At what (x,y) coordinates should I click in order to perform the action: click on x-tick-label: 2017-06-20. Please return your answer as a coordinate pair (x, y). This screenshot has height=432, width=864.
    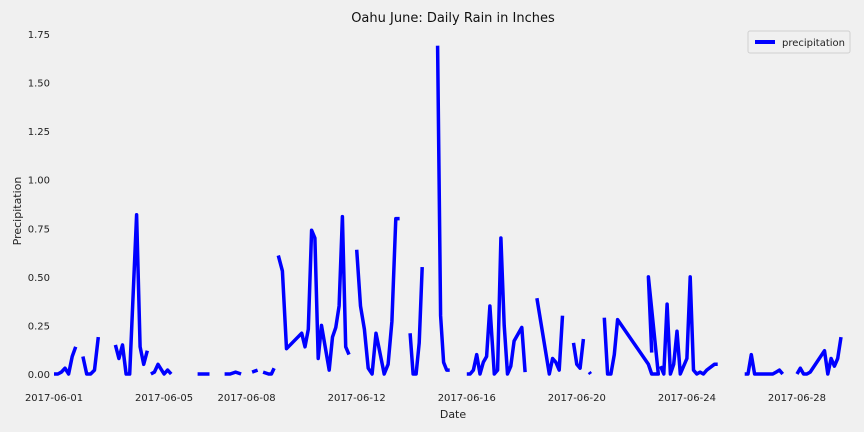
    Looking at the image, I should click on (577, 398).